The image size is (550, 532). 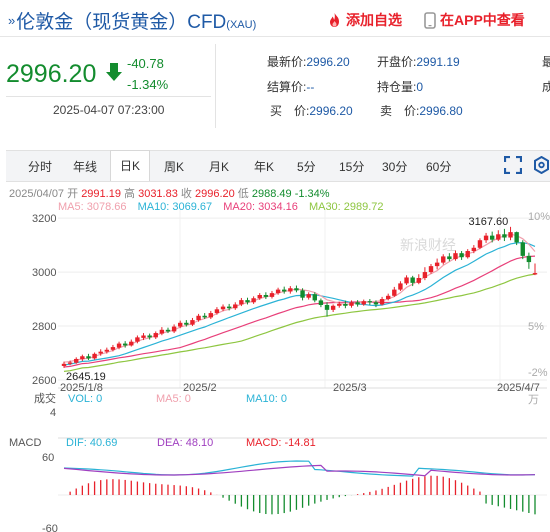 What do you see at coordinates (130, 165) in the screenshot?
I see `tab-daily-k: 日K` at bounding box center [130, 165].